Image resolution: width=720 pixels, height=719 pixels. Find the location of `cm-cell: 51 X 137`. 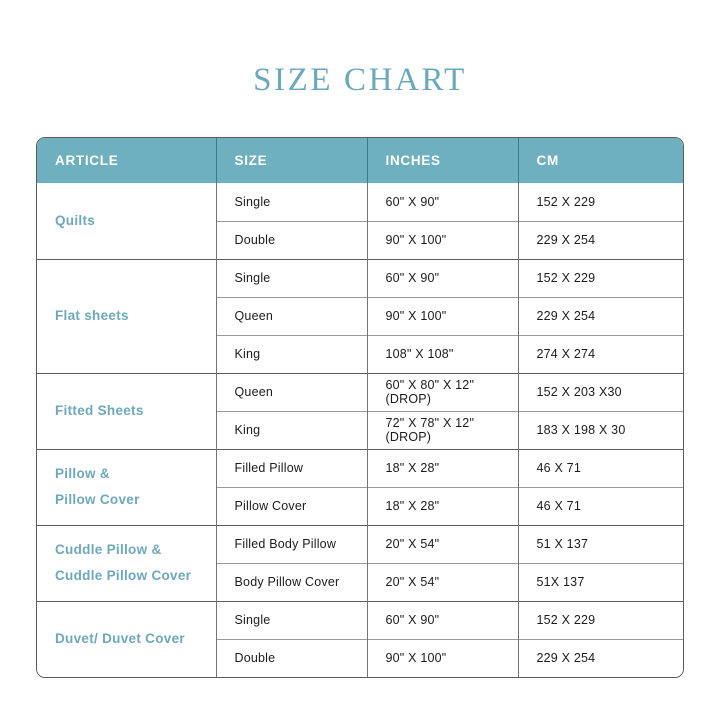

cm-cell: 51 X 137 is located at coordinates (600, 543).